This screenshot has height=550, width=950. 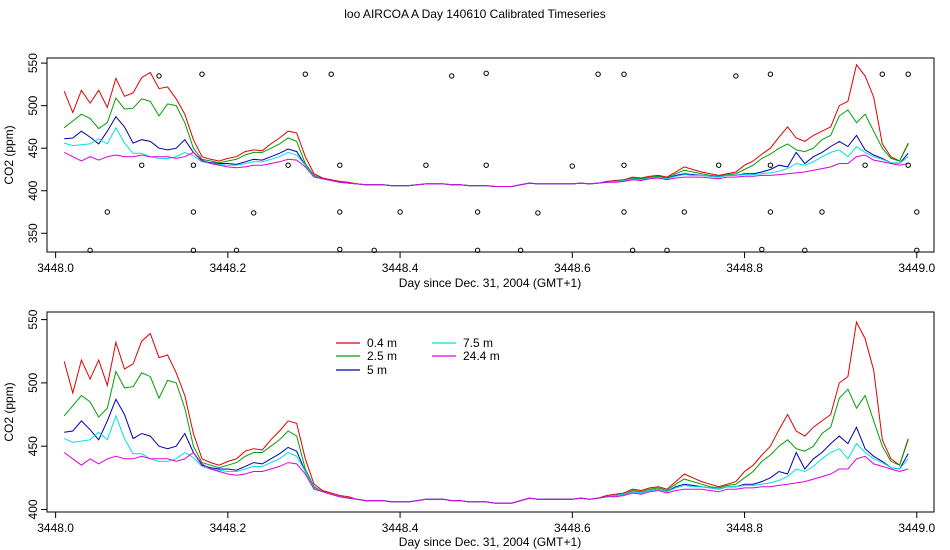 What do you see at coordinates (382, 343) in the screenshot?
I see `legend-label-0-4m: 0.4 m` at bounding box center [382, 343].